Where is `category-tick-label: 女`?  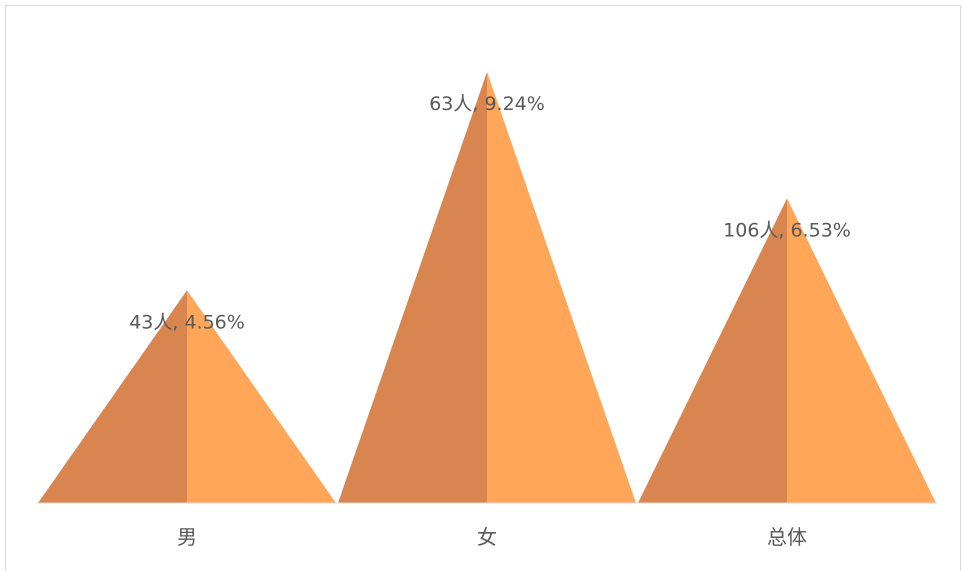 category-tick-label: 女 is located at coordinates (487, 537).